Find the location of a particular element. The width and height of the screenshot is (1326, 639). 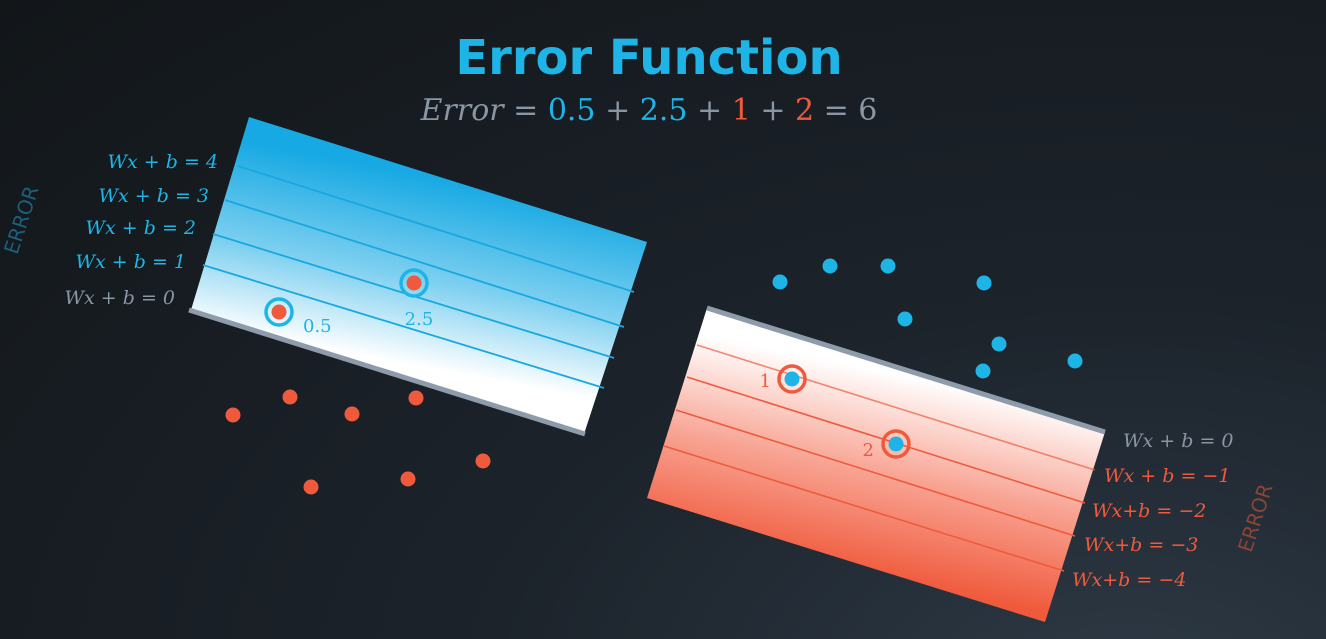

blue-points-group is located at coordinates (927, 318).